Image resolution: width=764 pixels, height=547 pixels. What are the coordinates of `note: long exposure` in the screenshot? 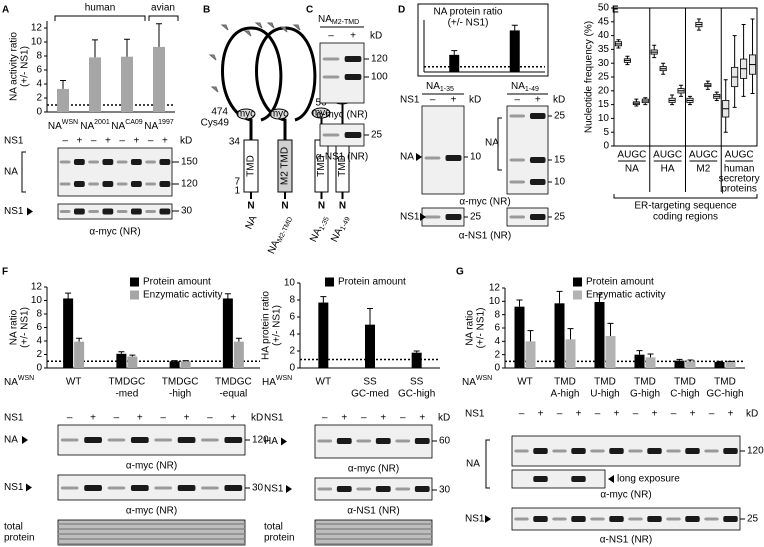 It's located at (648, 479).